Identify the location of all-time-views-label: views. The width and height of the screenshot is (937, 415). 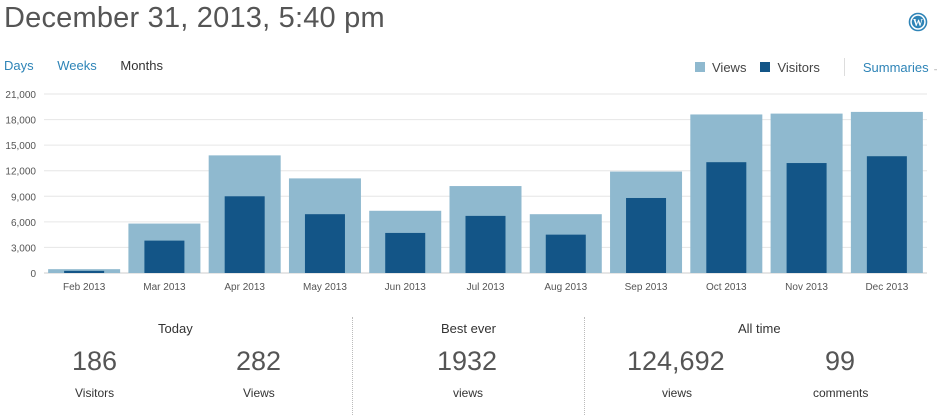
(677, 393).